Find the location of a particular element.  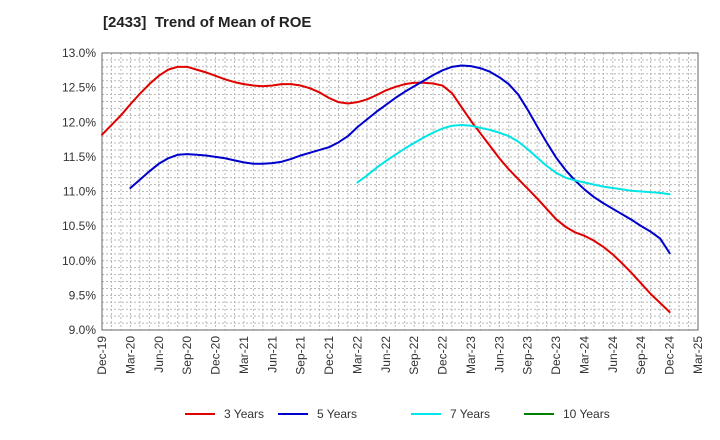

x-tick-label: Jun-20 is located at coordinates (159, 354).